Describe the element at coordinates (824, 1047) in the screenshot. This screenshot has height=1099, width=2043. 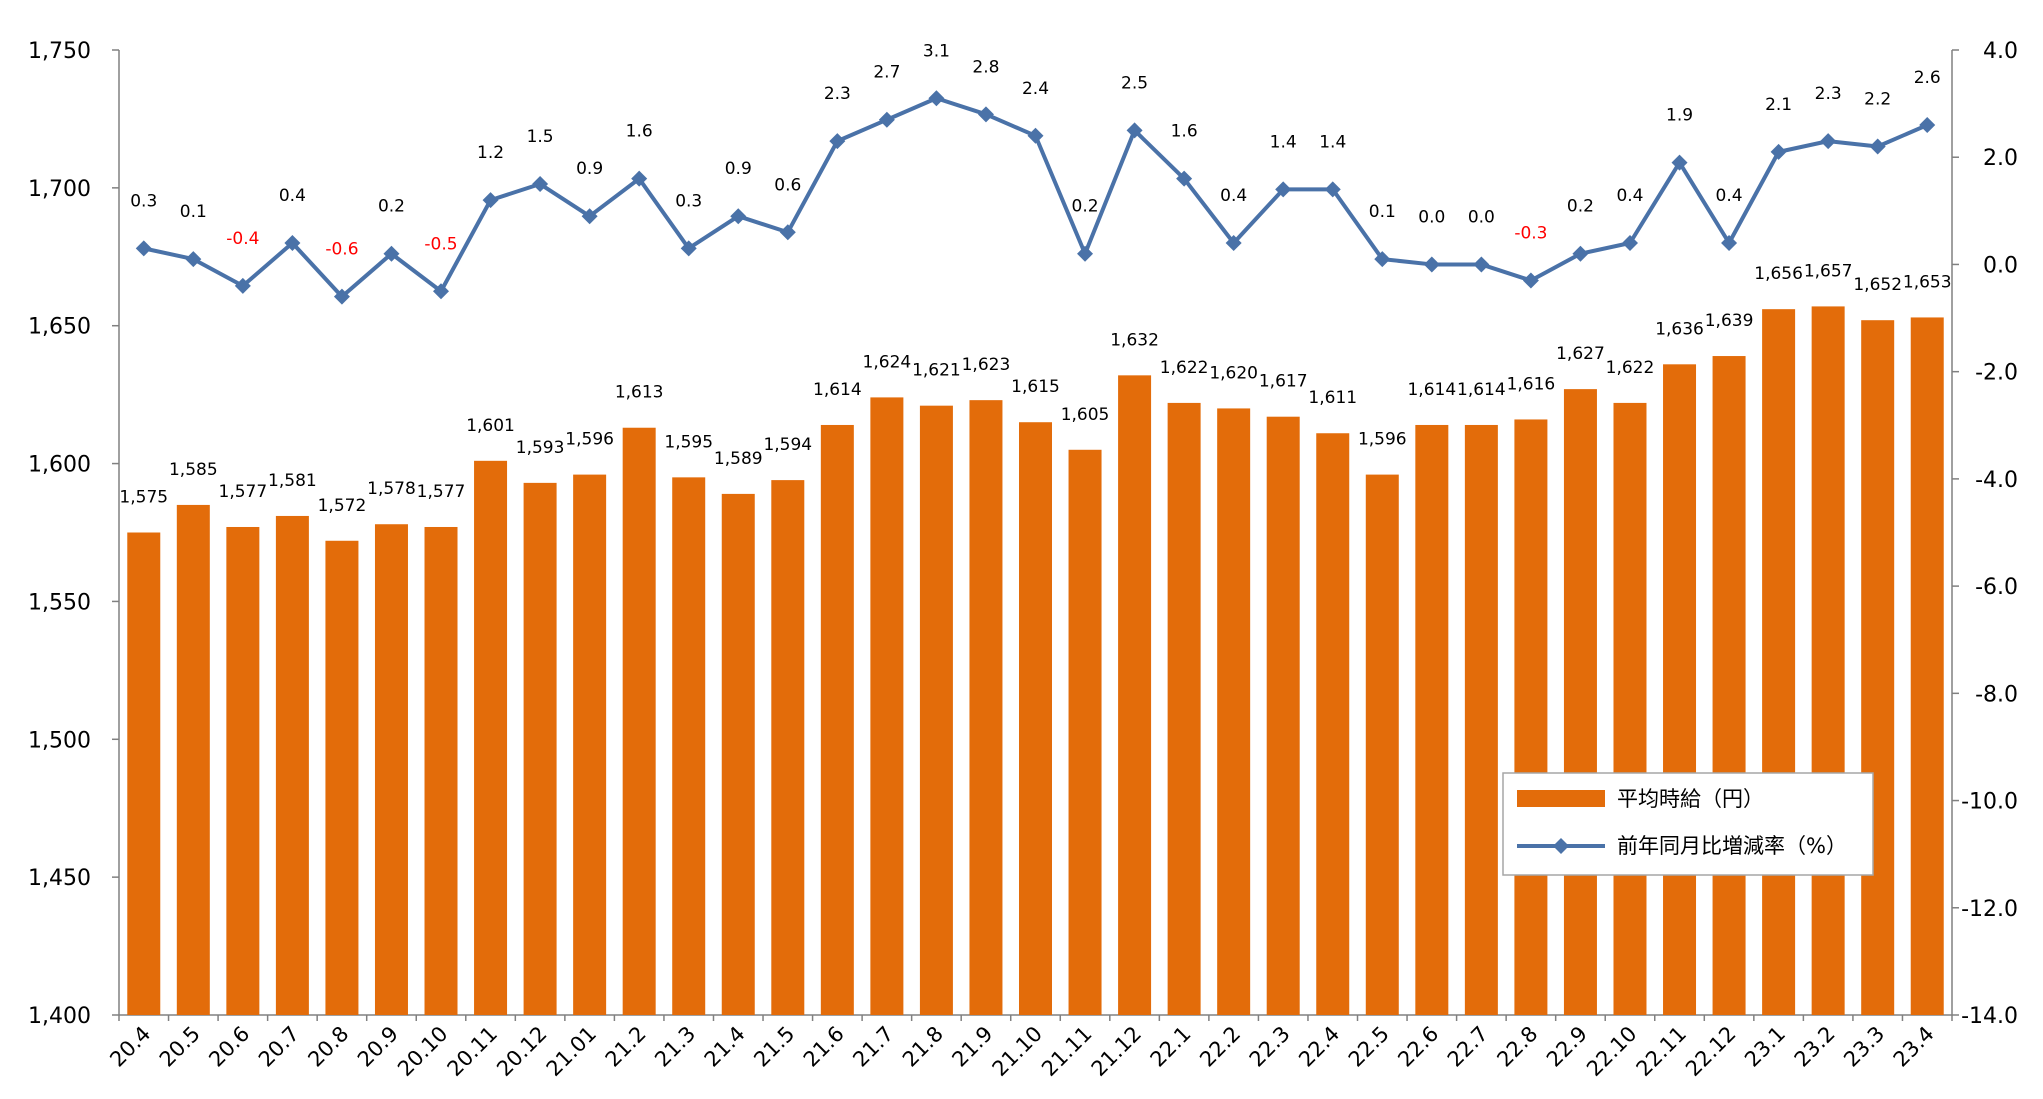
I see `x-tick-label: 21.6` at that location.